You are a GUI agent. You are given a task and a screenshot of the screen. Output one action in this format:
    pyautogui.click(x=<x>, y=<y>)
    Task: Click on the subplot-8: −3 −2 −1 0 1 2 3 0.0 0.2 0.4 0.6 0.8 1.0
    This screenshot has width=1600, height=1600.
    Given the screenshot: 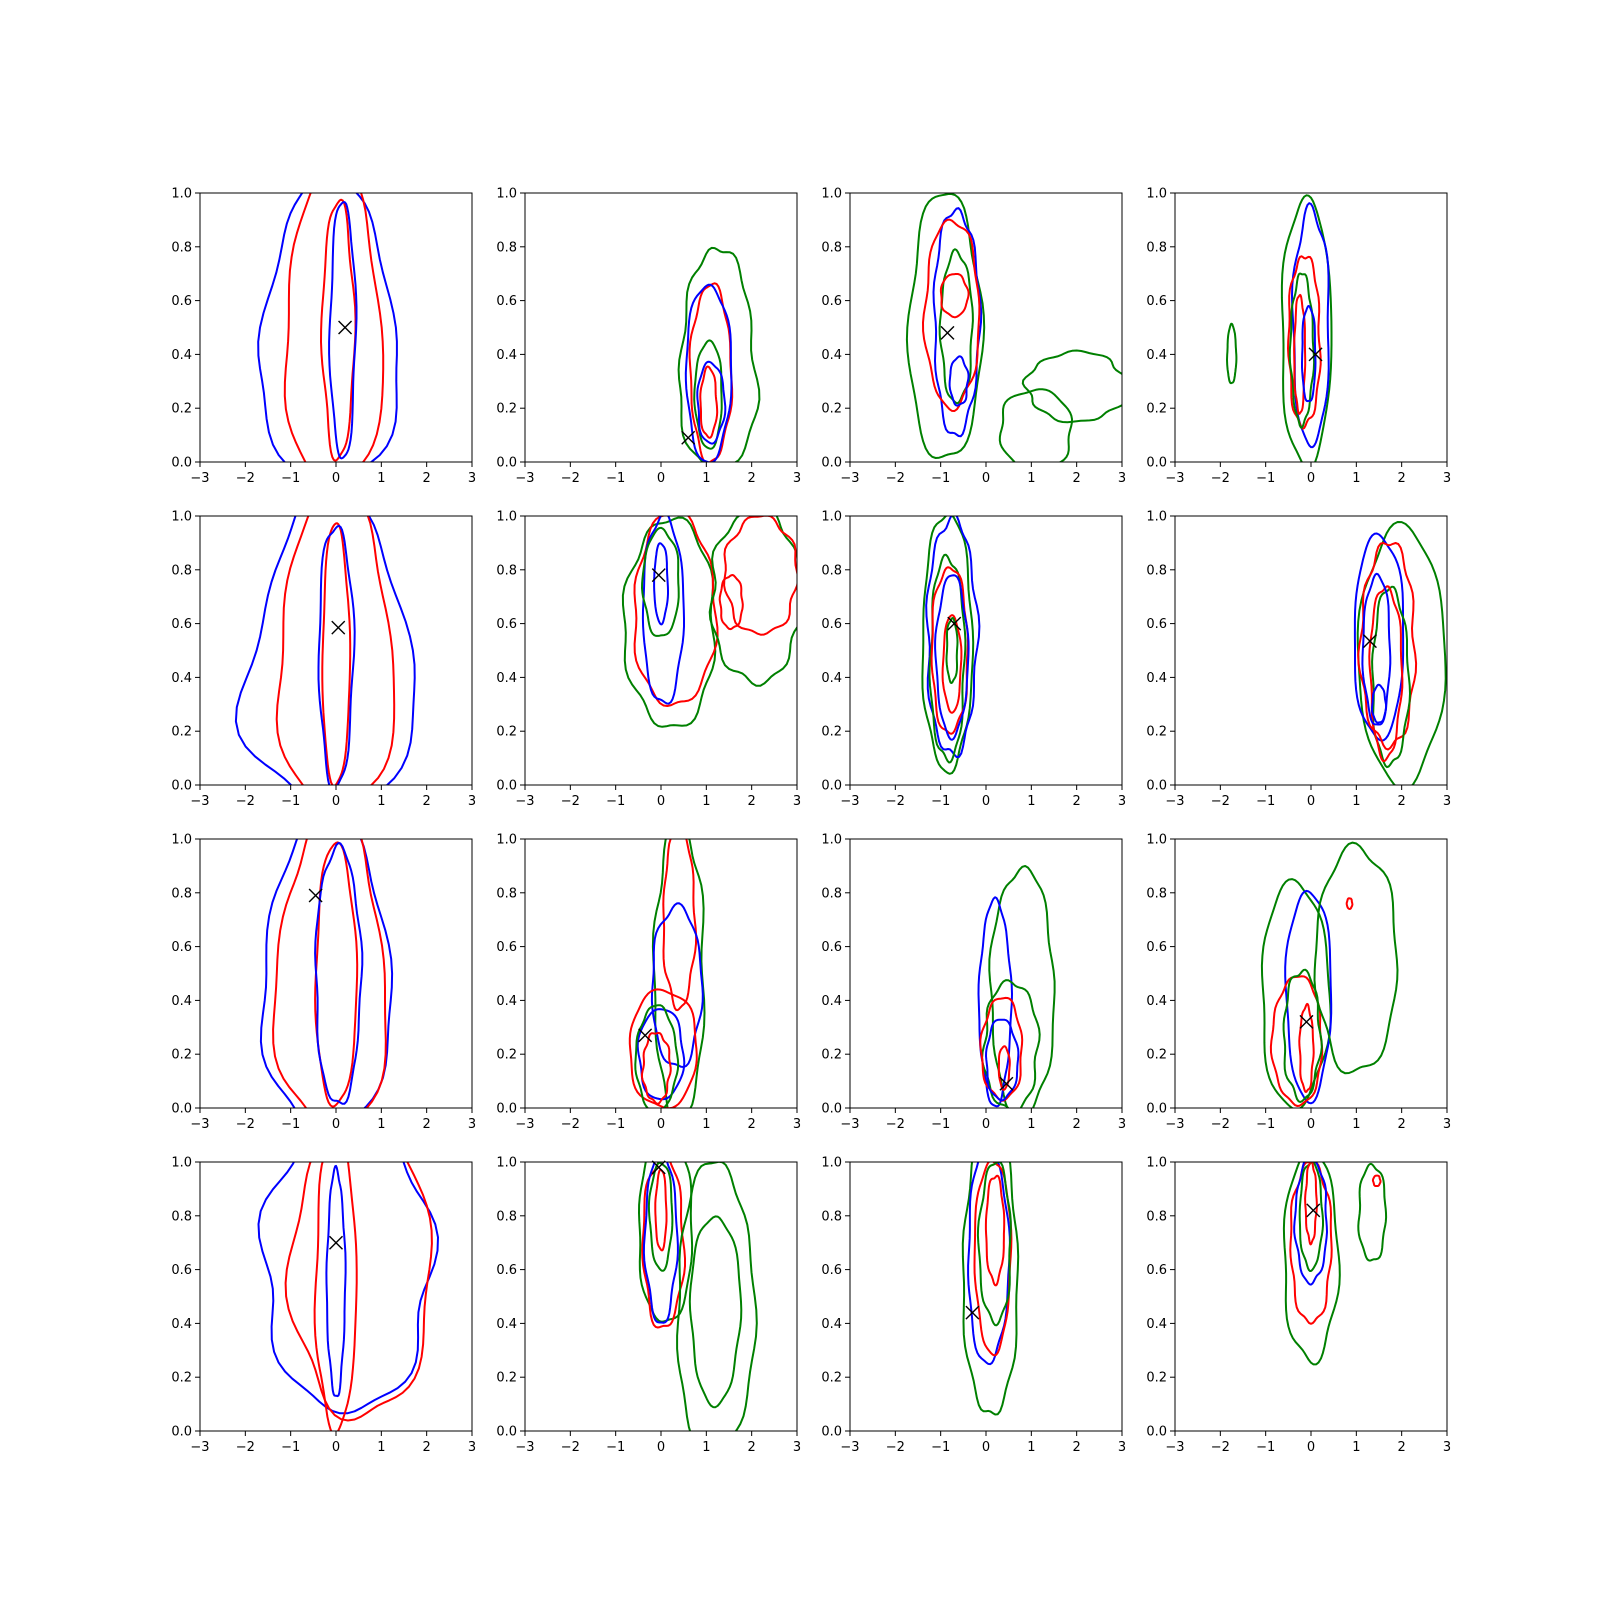 What is the action you would take?
    pyautogui.click(x=1298, y=660)
    